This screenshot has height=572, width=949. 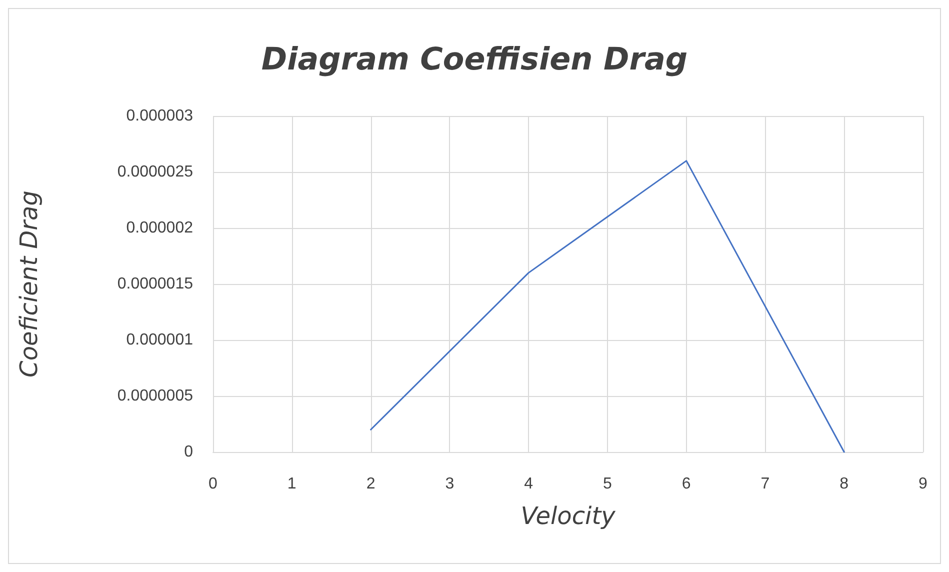 What do you see at coordinates (189, 452) in the screenshot?
I see `y-tick-label: 0` at bounding box center [189, 452].